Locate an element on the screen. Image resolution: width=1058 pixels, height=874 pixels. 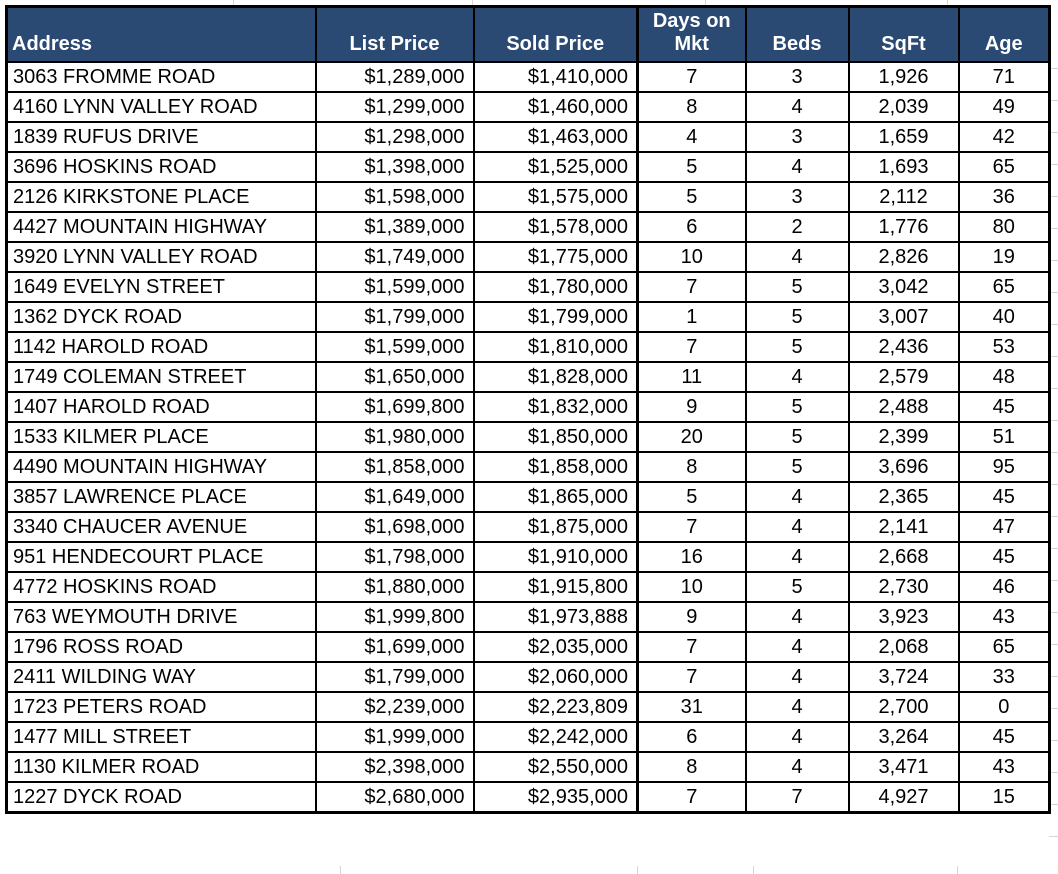
cell-list-price: $1,980,000 is located at coordinates (394, 437).